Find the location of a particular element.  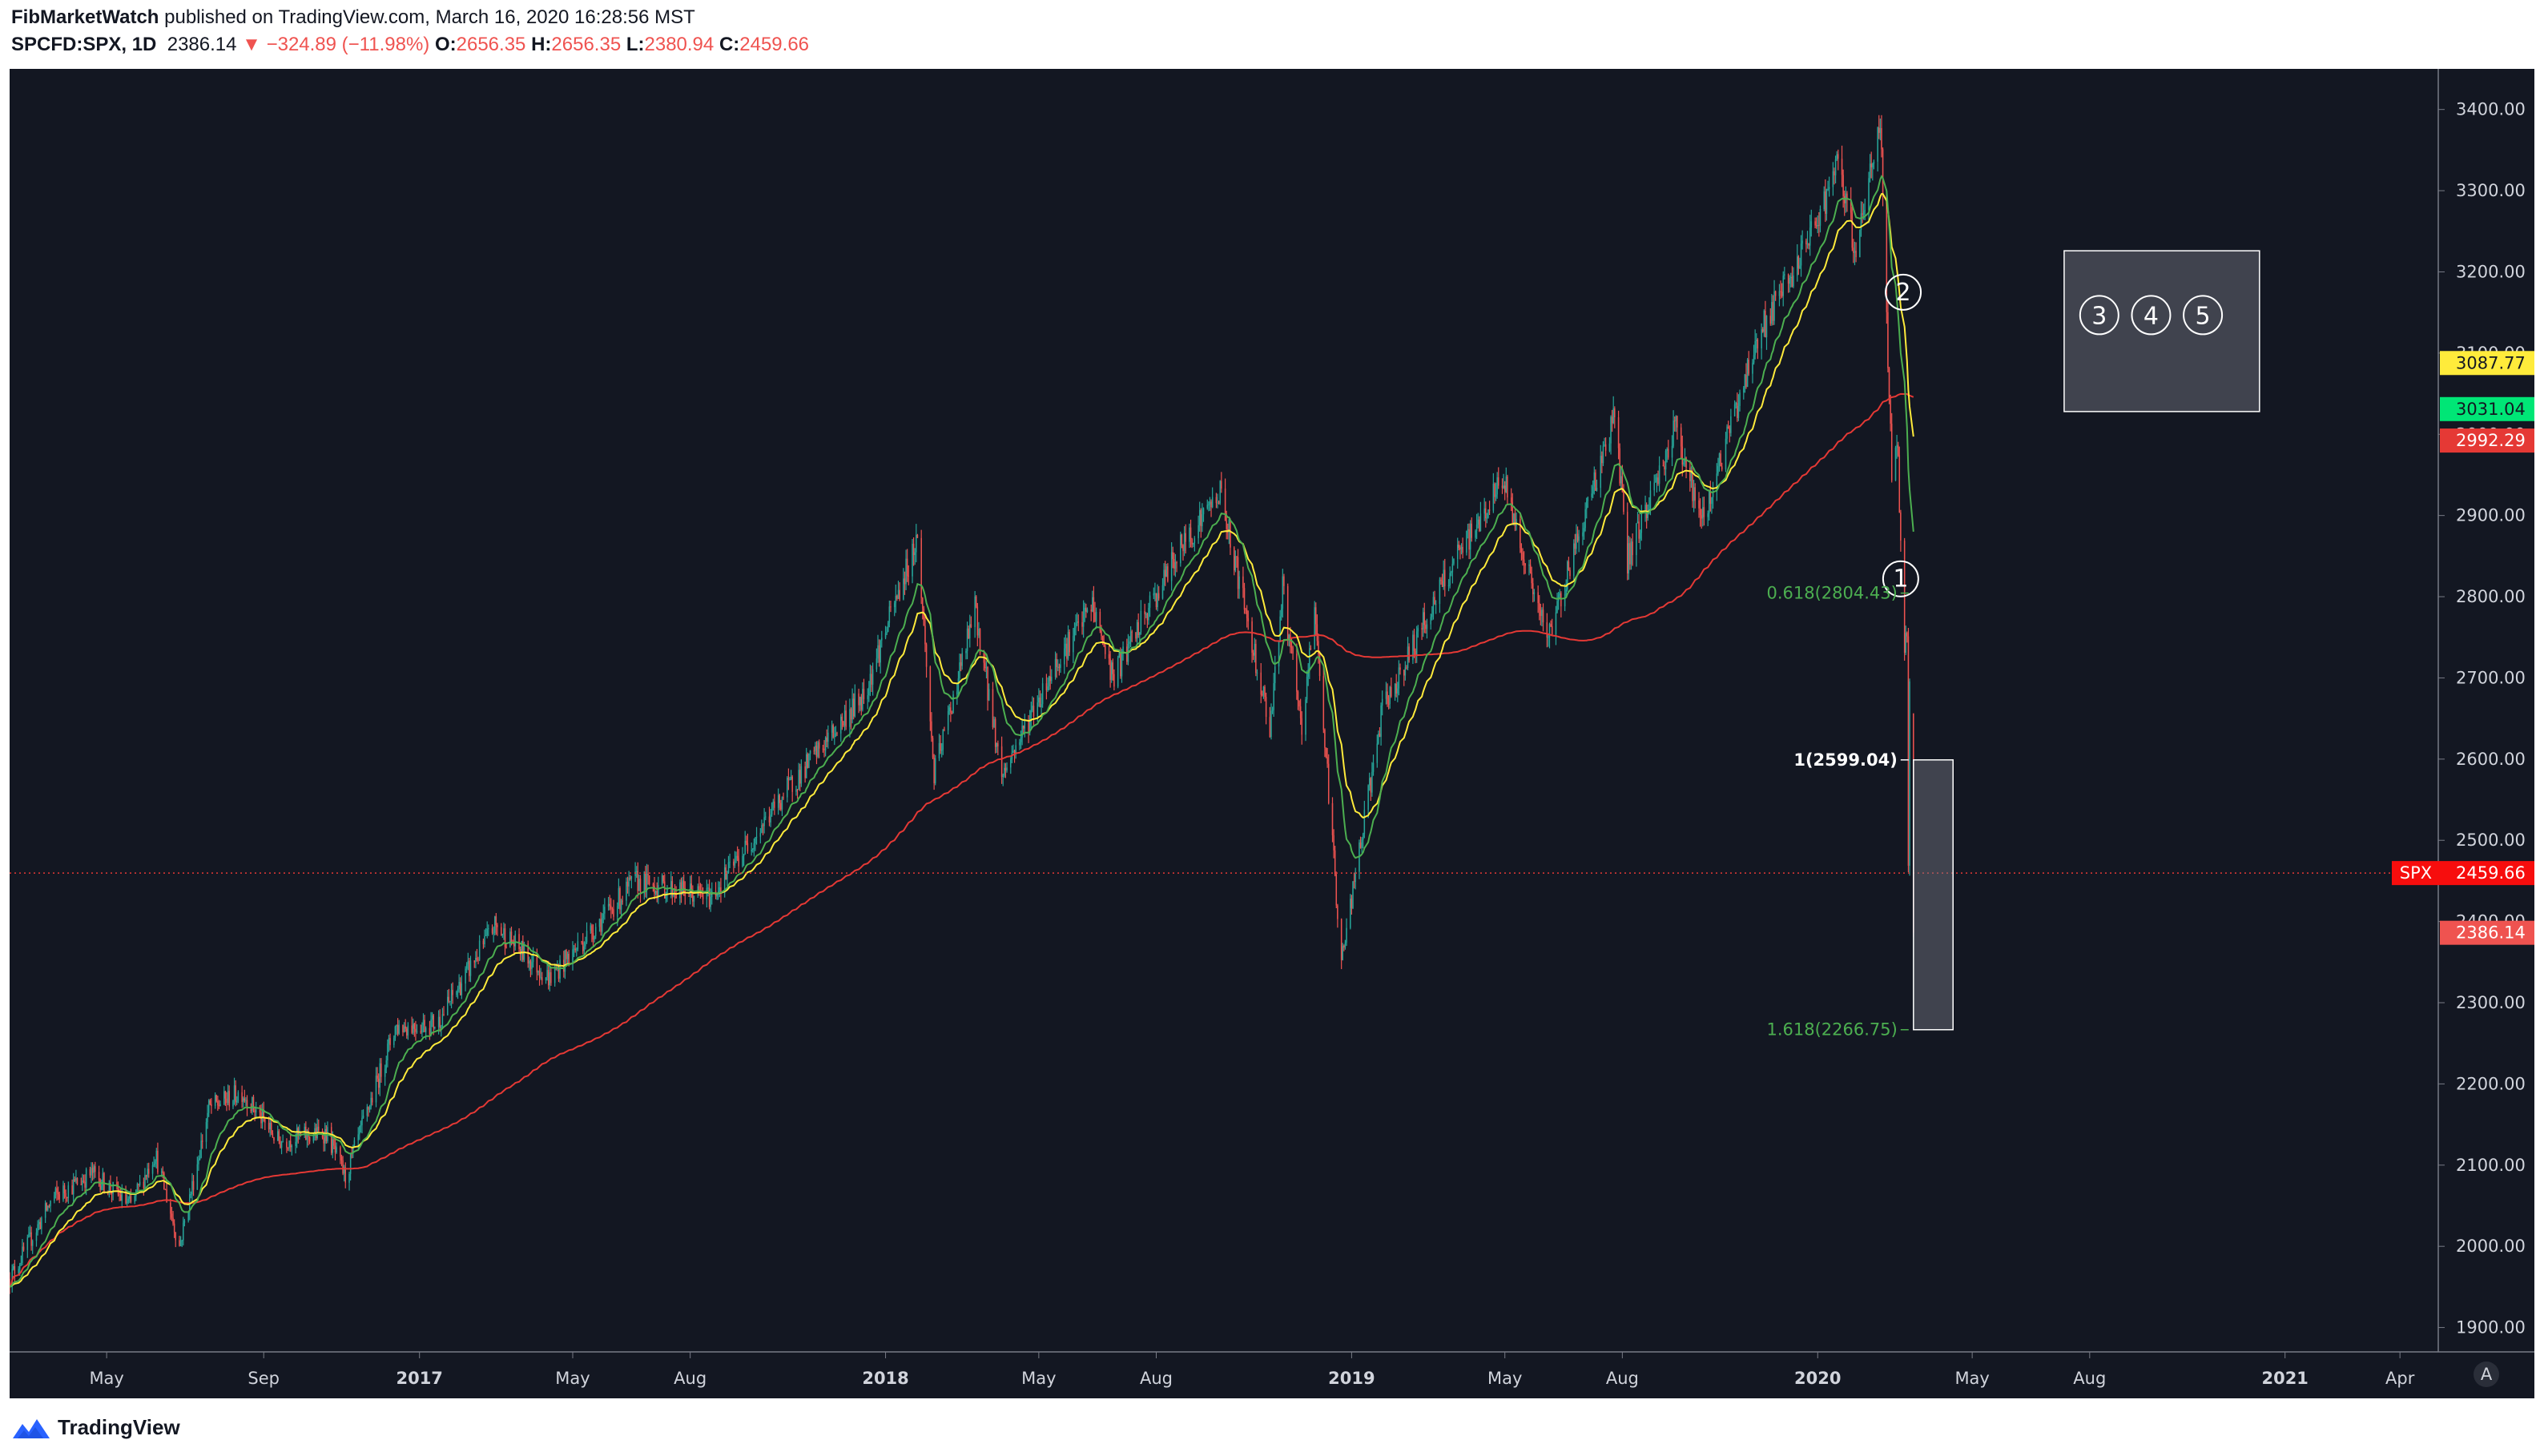

y-tick-label: 1900.00 is located at coordinates (2491, 1327).